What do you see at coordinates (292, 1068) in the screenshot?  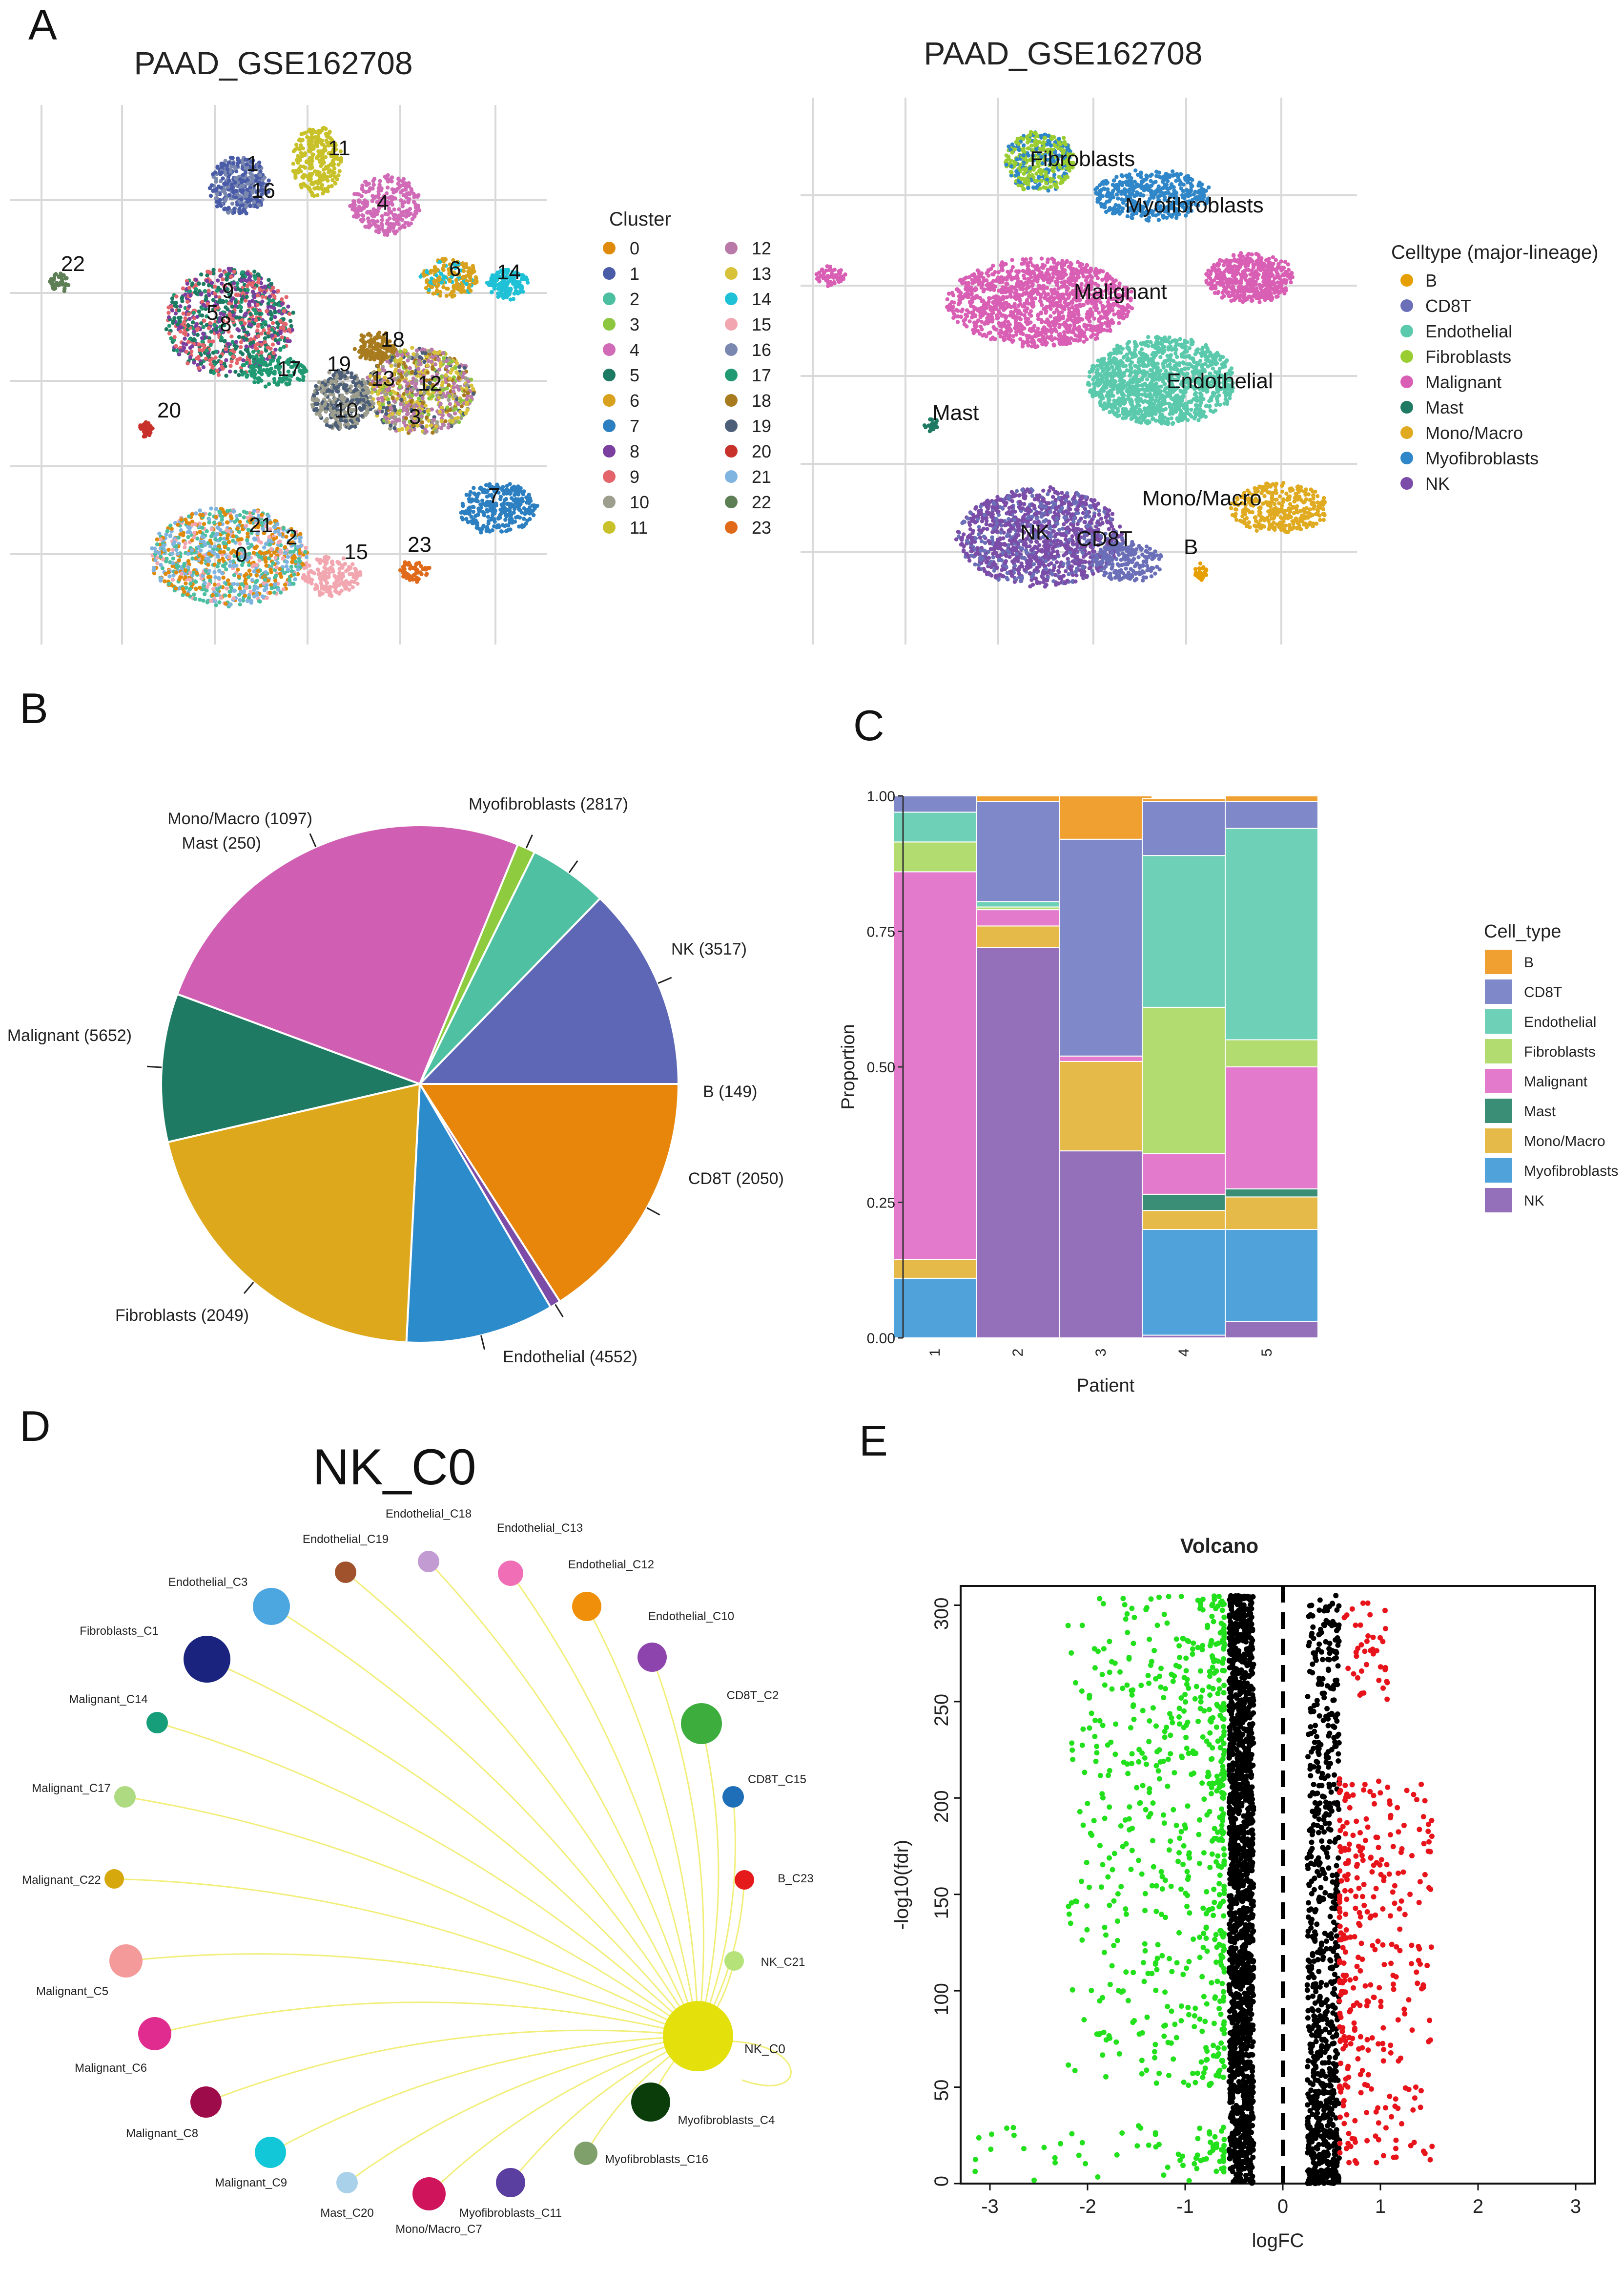 I see `pie-slice-fibroblasts` at bounding box center [292, 1068].